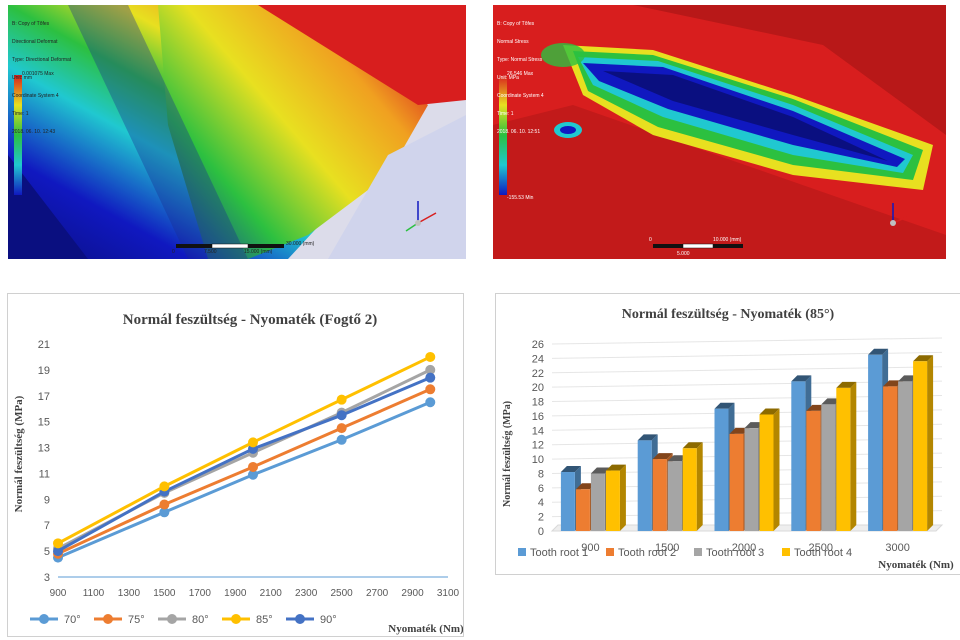  Describe the element at coordinates (683, 254) in the screenshot. I see `fea-scale-tick: 5.000` at that location.